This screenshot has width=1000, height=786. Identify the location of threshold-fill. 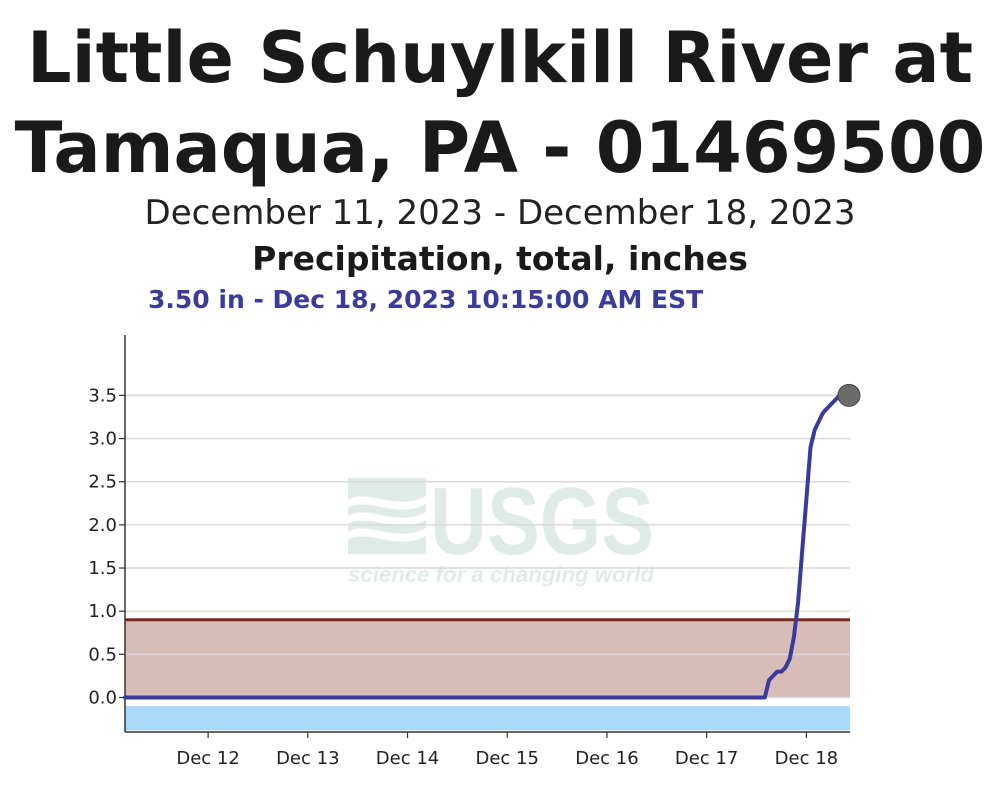
(487, 658).